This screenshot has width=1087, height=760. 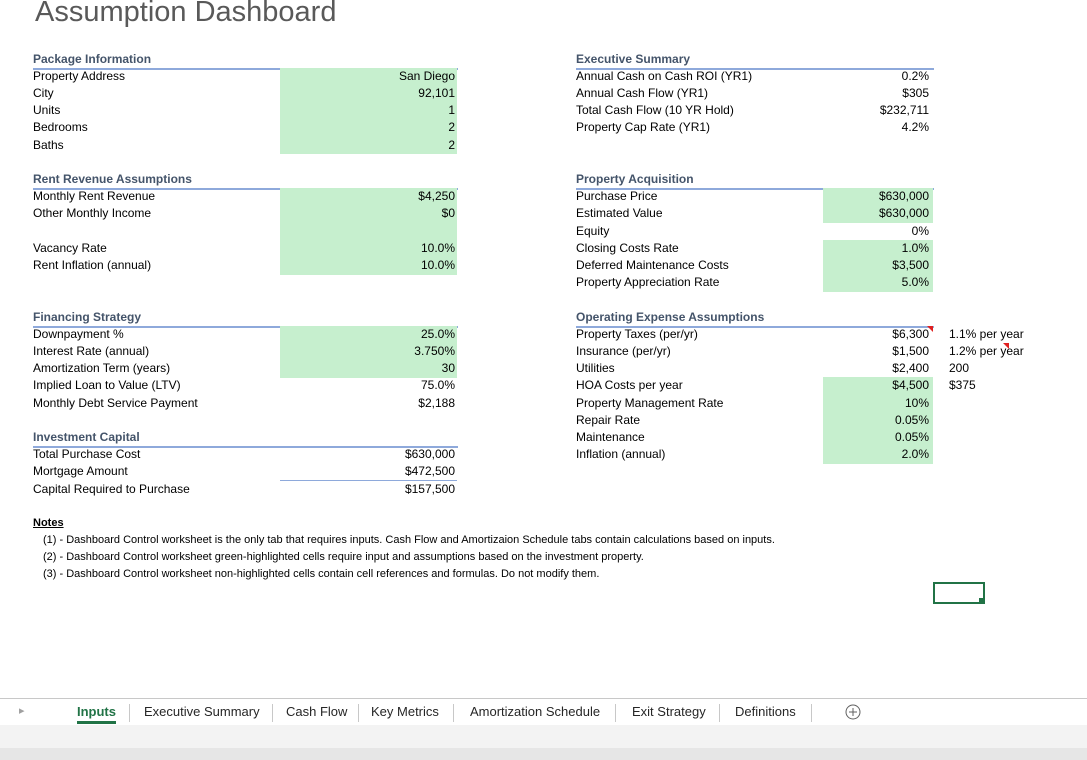 What do you see at coordinates (448, 368) in the screenshot?
I see `row-value: 30` at bounding box center [448, 368].